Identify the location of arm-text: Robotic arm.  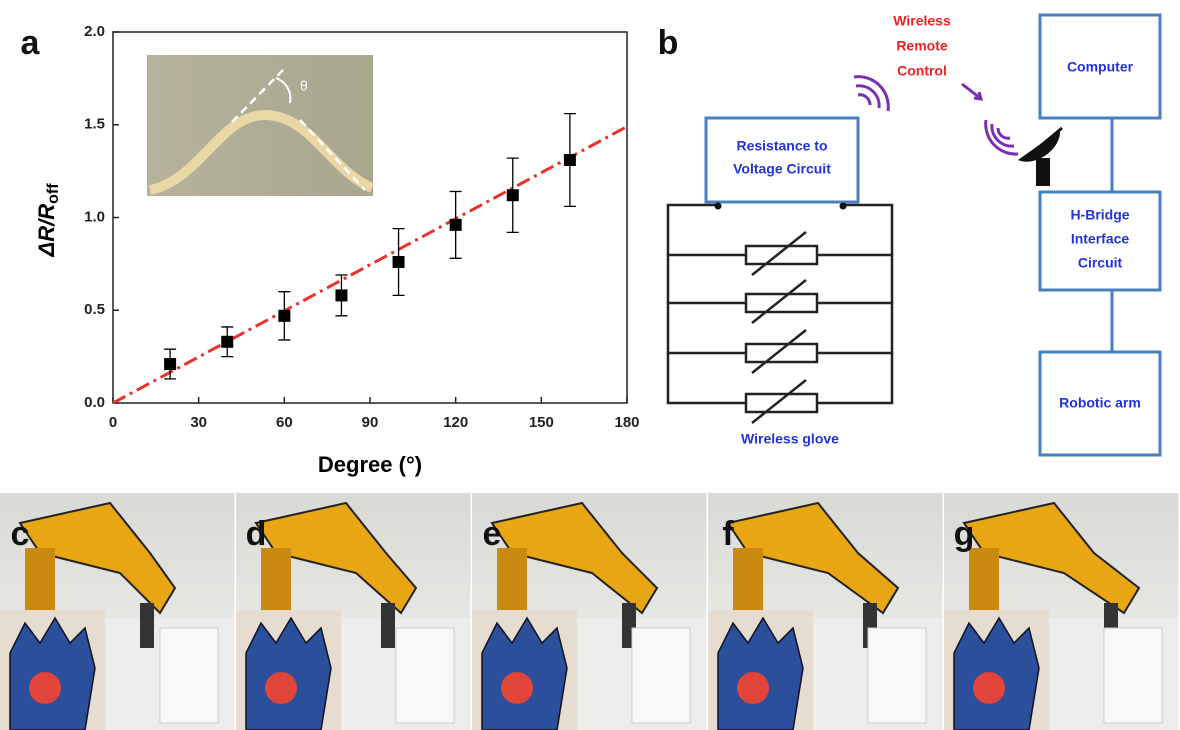
(1100, 403).